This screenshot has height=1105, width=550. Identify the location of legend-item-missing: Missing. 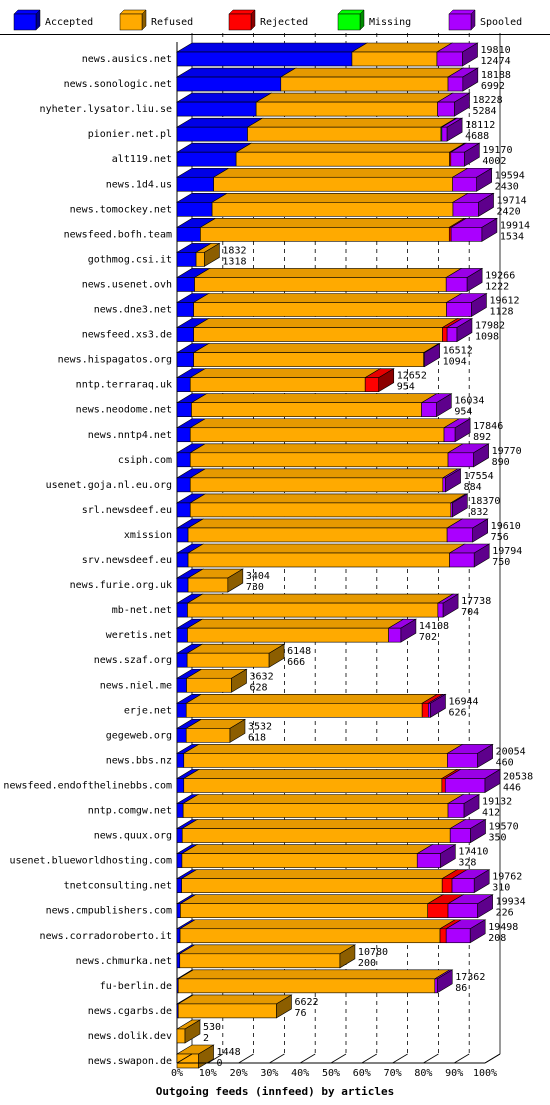
(374, 20).